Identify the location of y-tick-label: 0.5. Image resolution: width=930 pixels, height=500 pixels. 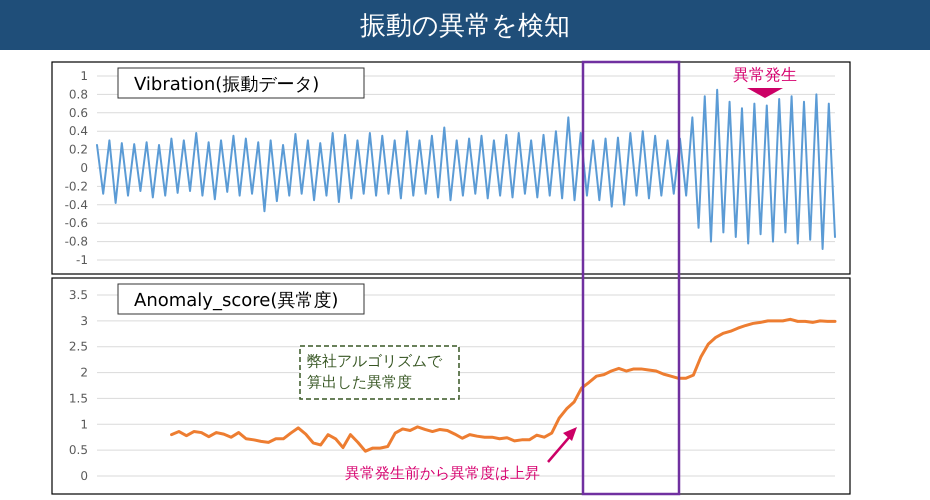
(78, 450).